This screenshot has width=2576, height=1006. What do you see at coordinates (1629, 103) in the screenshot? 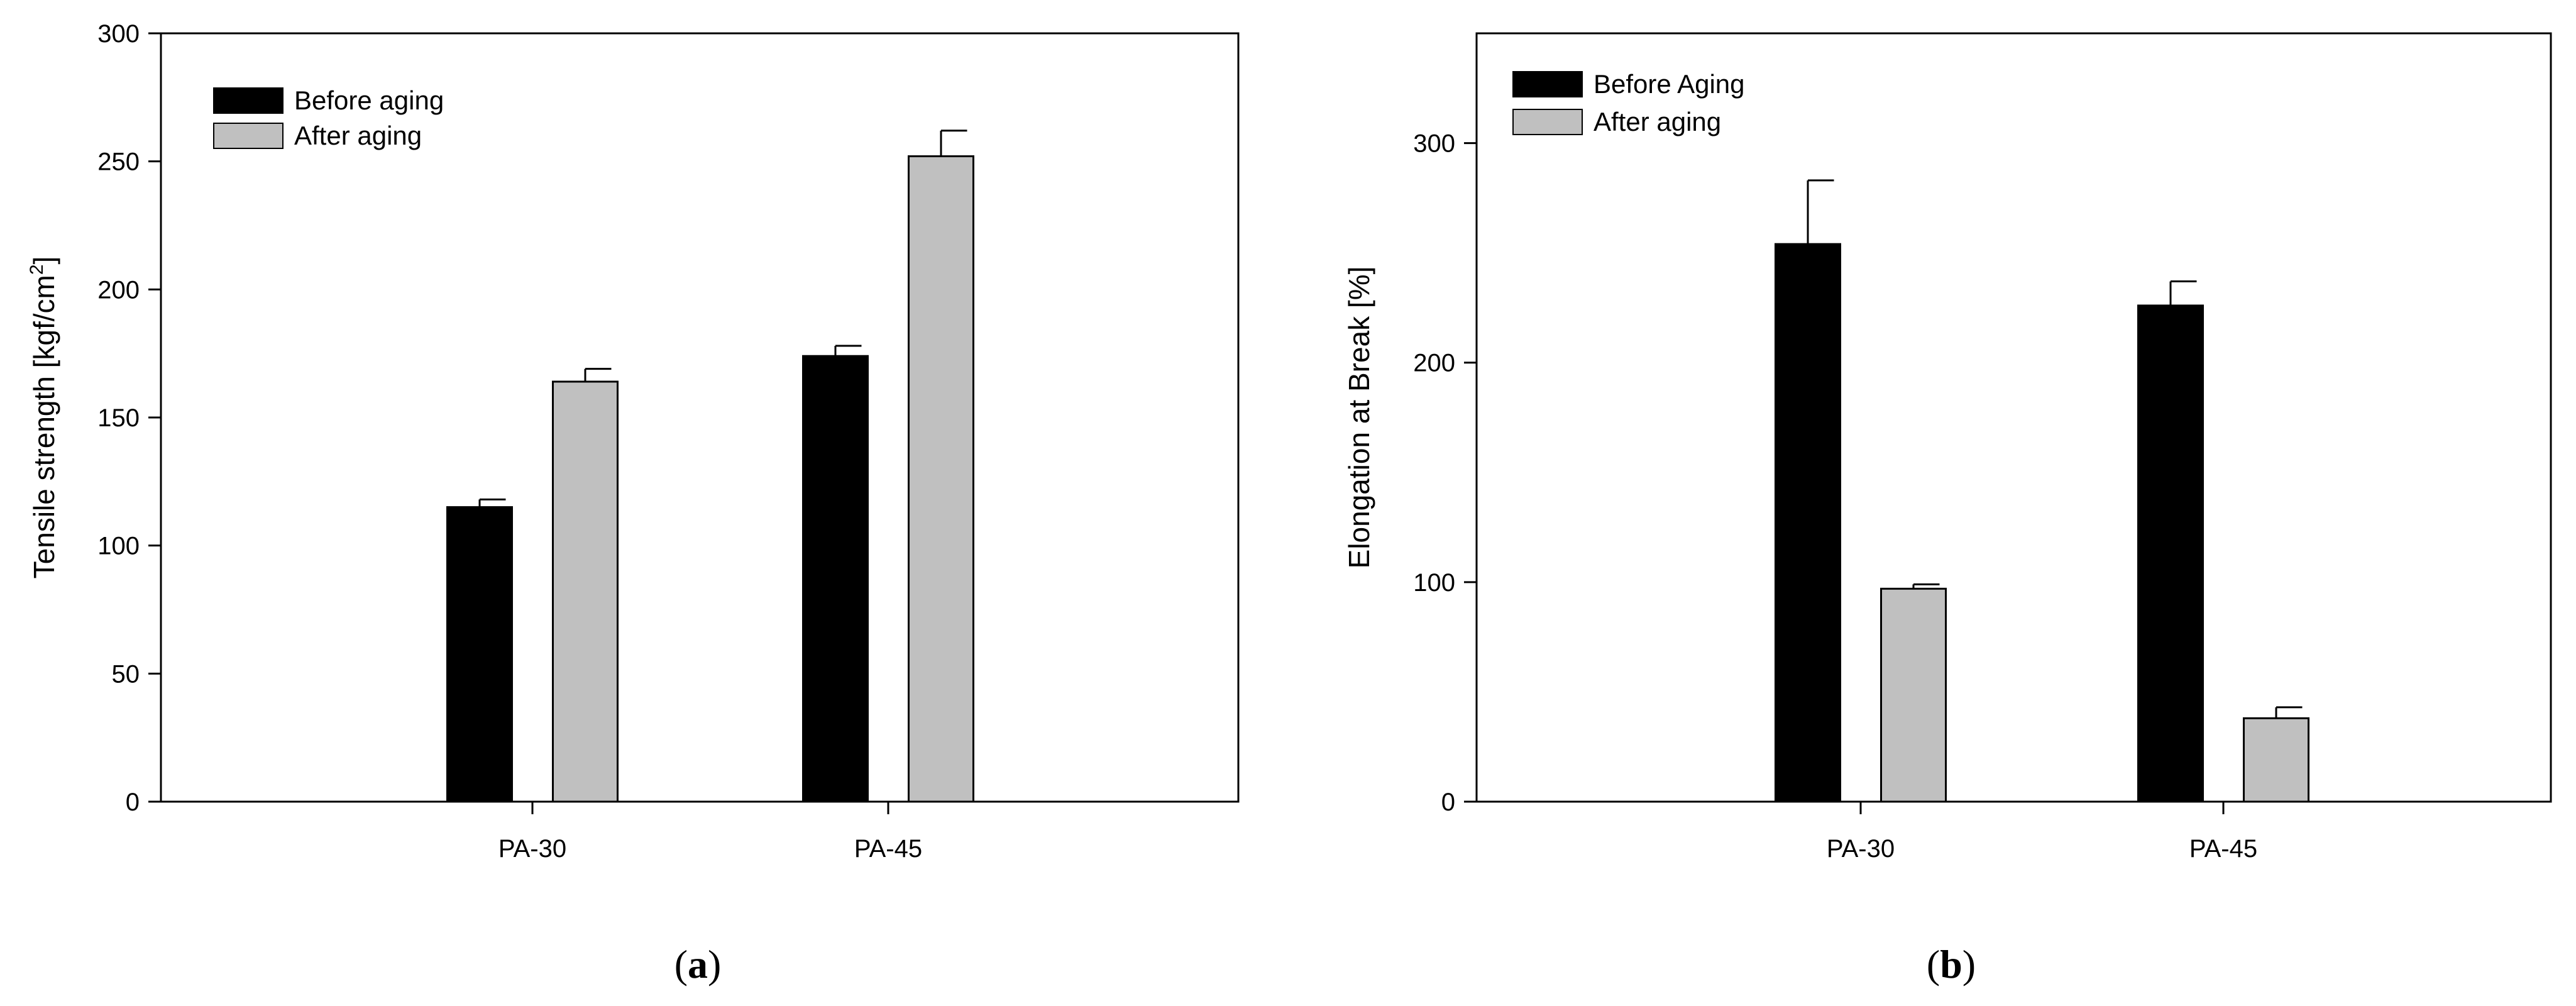
I see `legend: Before Aging After aging` at bounding box center [1629, 103].